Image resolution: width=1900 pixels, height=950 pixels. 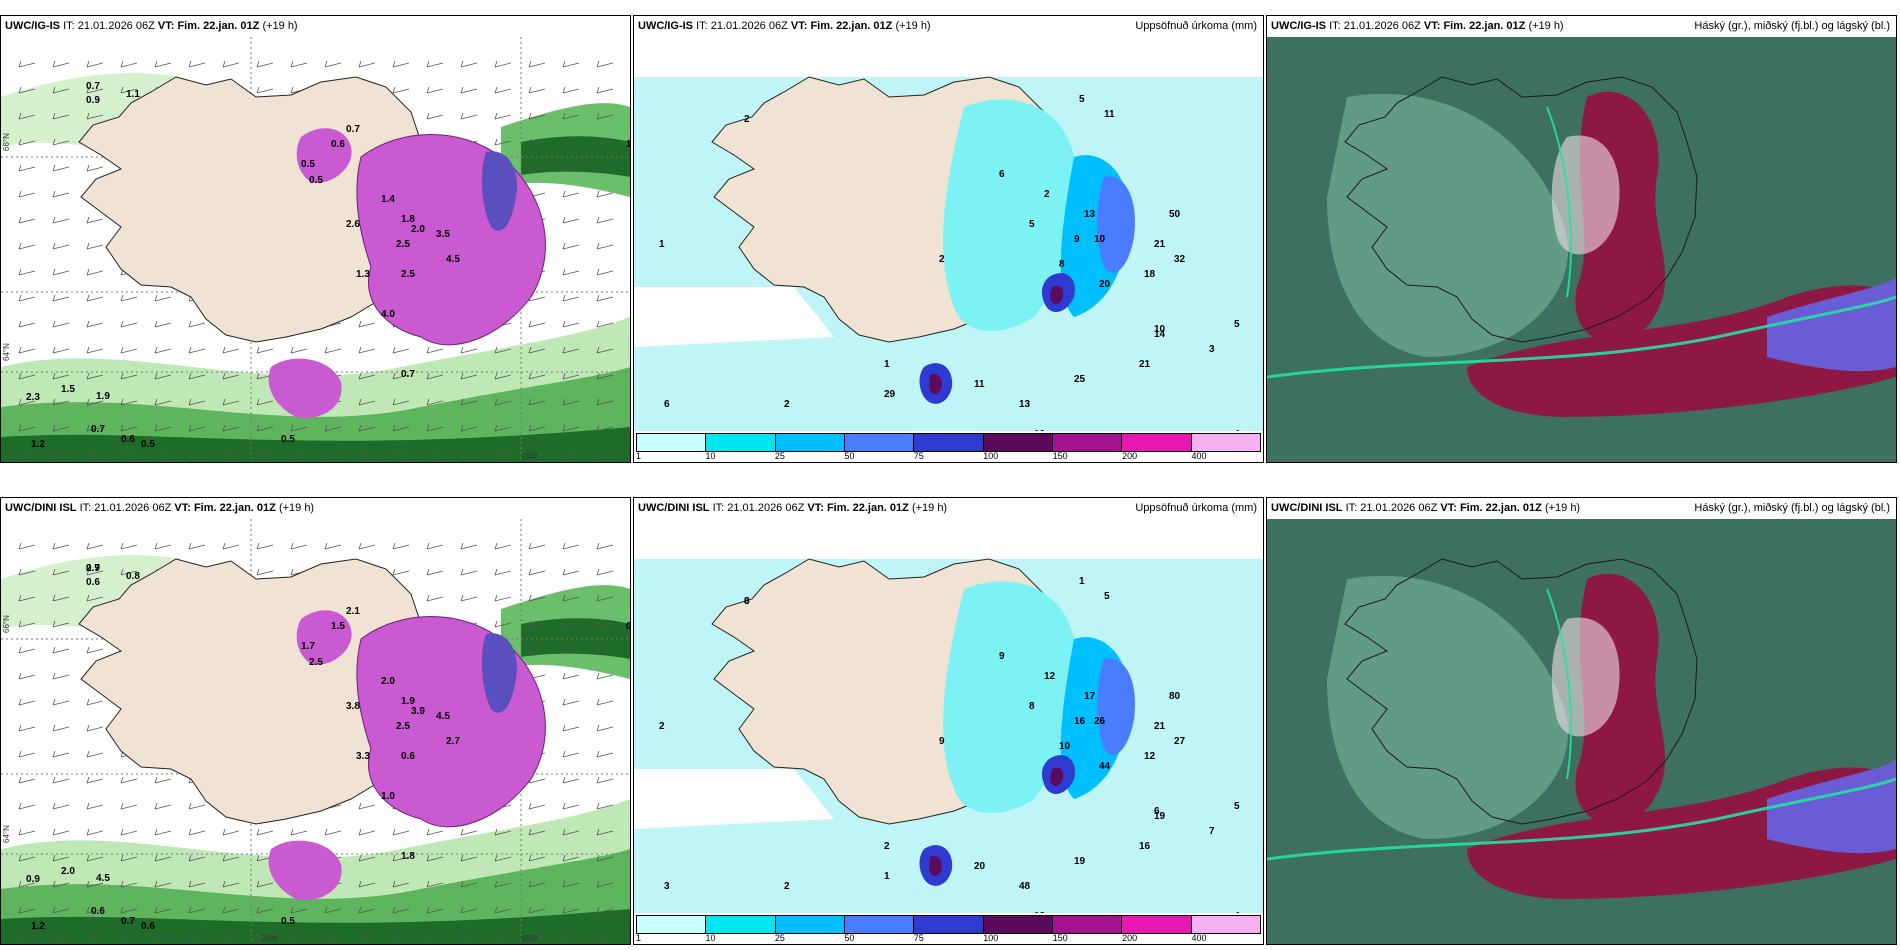 What do you see at coordinates (1212, 831) in the screenshot?
I see `precip-amount-label: 7` at bounding box center [1212, 831].